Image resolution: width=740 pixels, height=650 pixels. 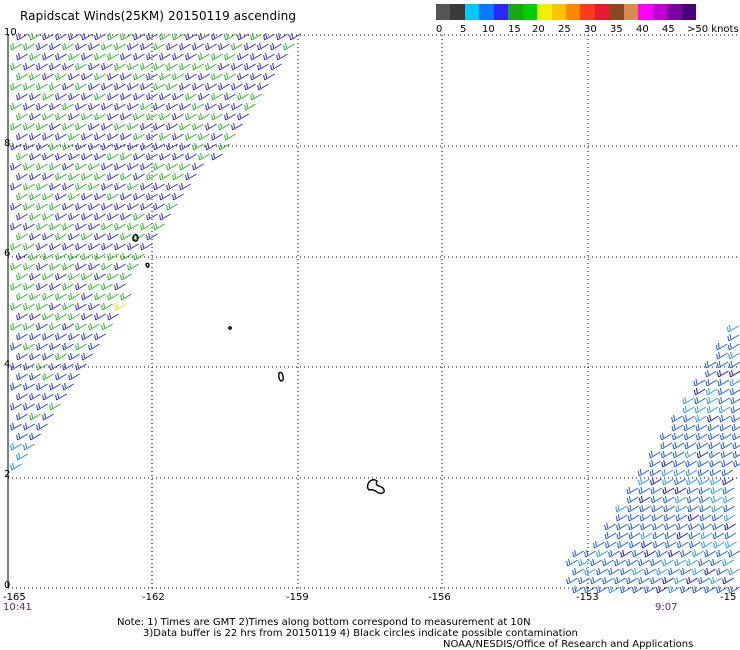 I want to click on legend-label-0: 0, so click(x=439, y=29).